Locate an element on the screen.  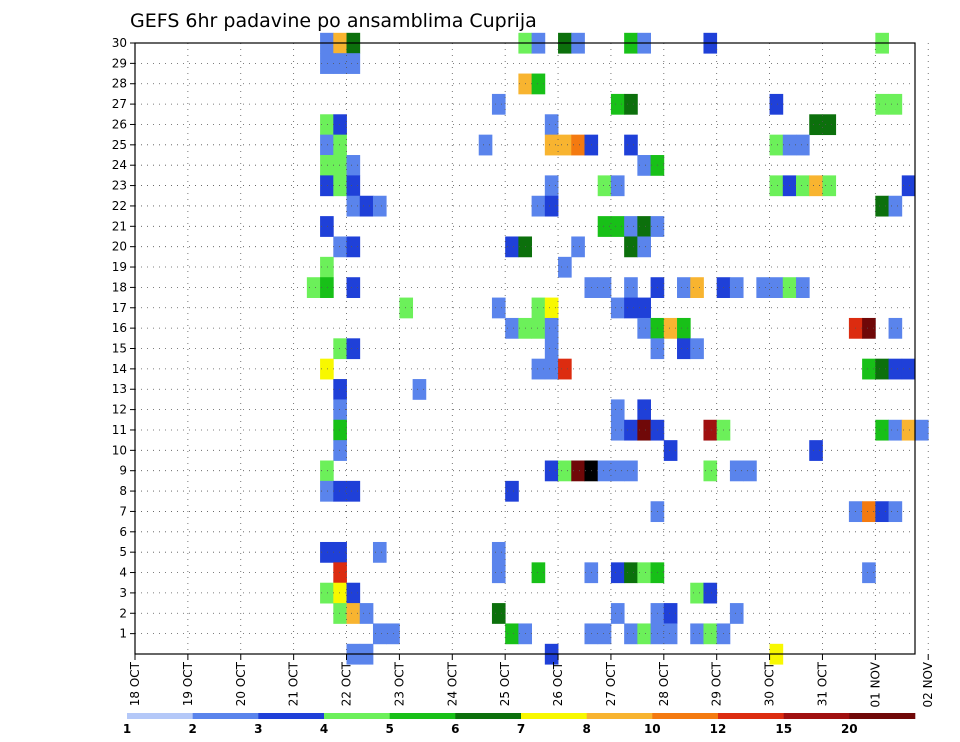
x-tick-label: 21 OCT is located at coordinates (294, 683).